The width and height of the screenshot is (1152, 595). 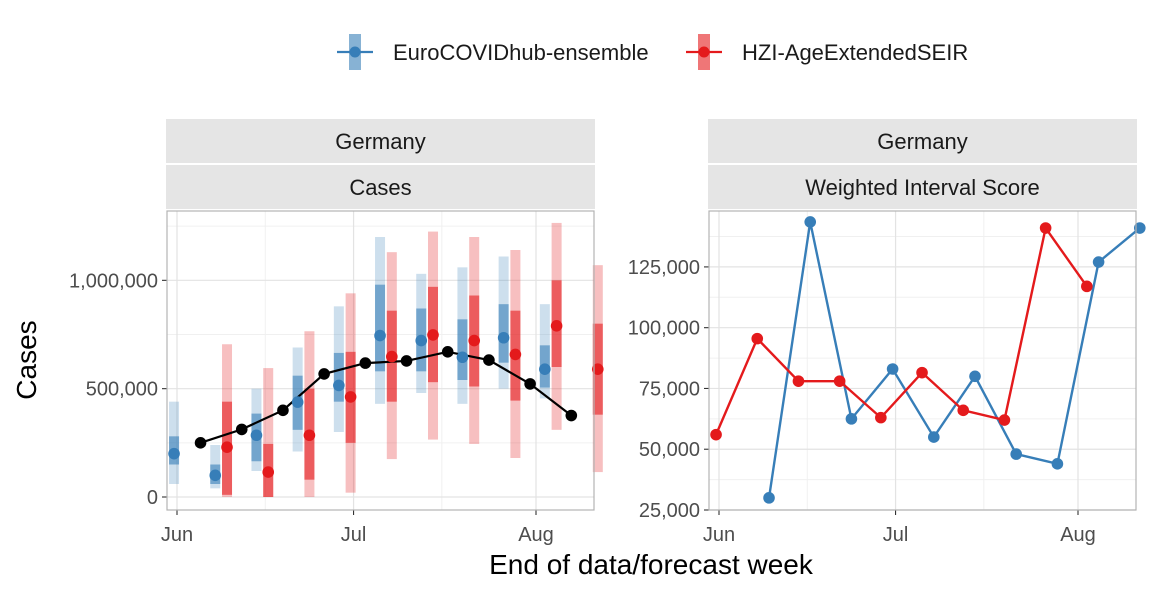 I want to click on legend-key-ensemble, so click(x=355, y=52).